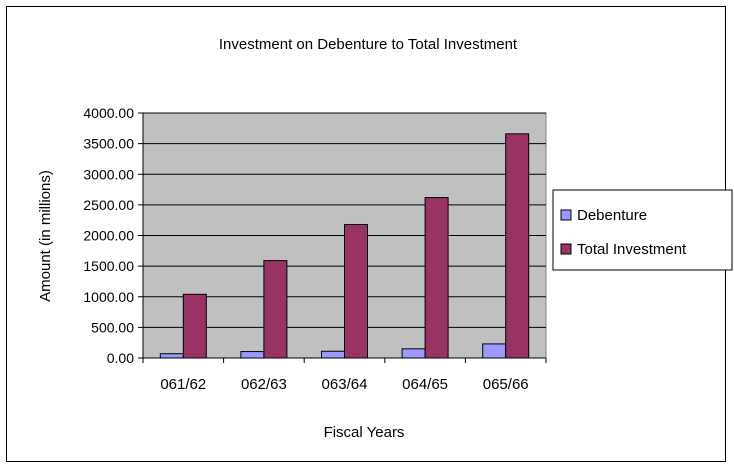 This screenshot has width=734, height=470. I want to click on x-tick-label: 064/65, so click(425, 384).